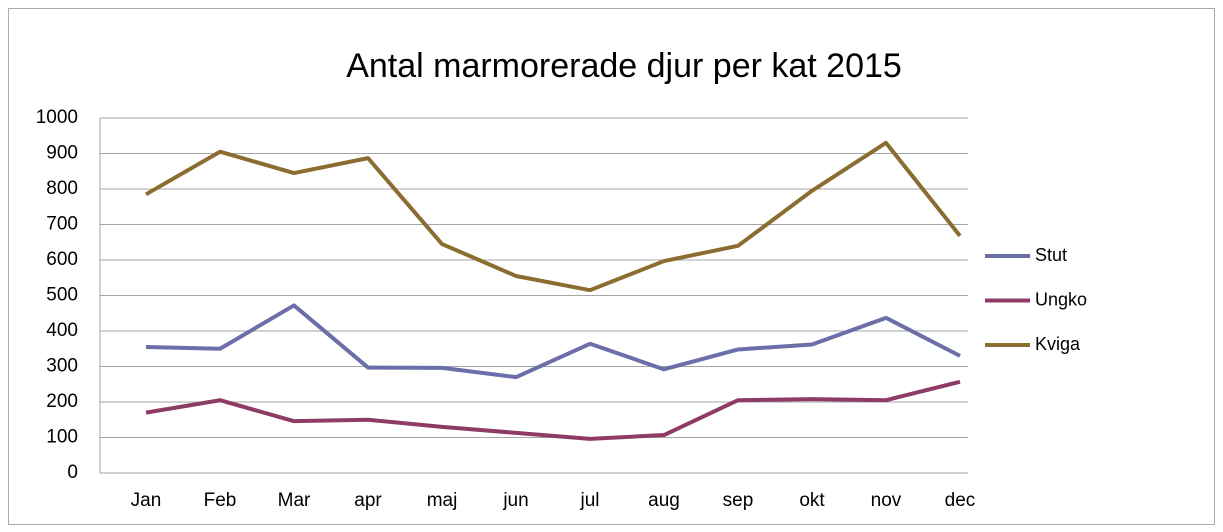  I want to click on x-tick-label: maj, so click(442, 500).